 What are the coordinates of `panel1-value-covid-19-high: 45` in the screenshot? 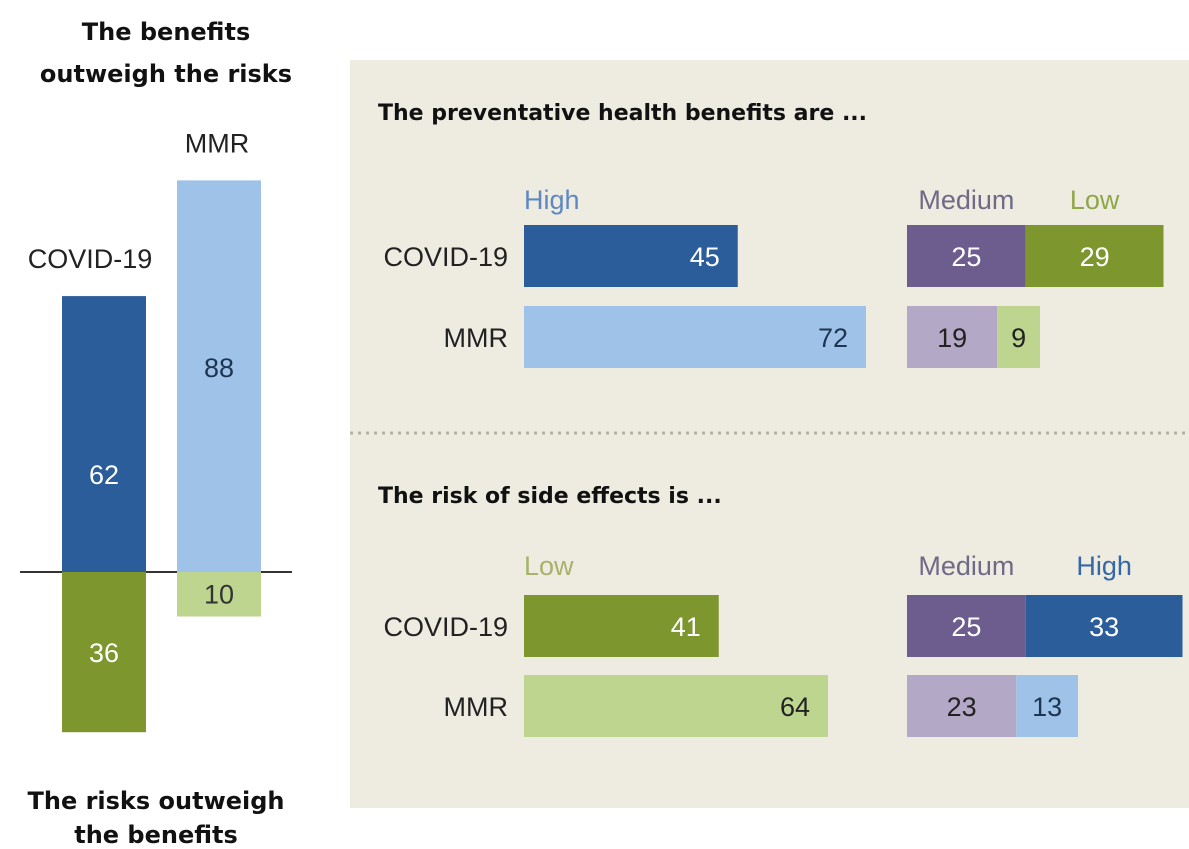 It's located at (705, 257).